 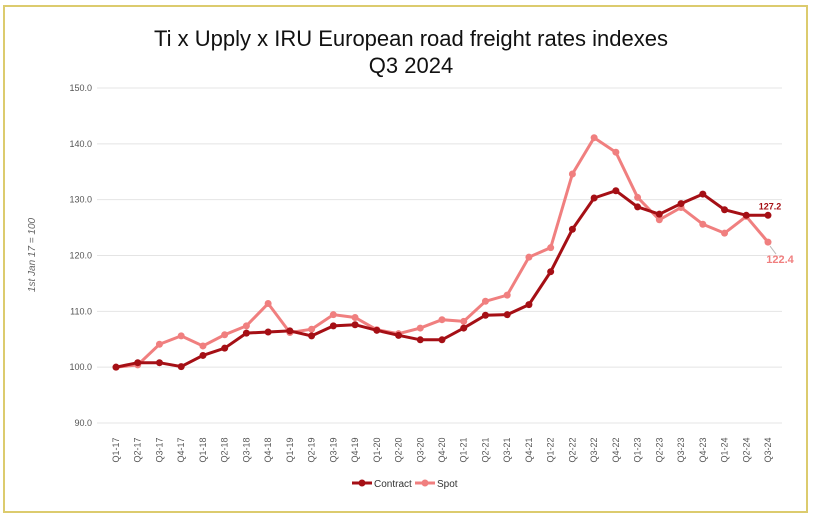 What do you see at coordinates (770, 206) in the screenshot?
I see `contract-end-label: 127.2` at bounding box center [770, 206].